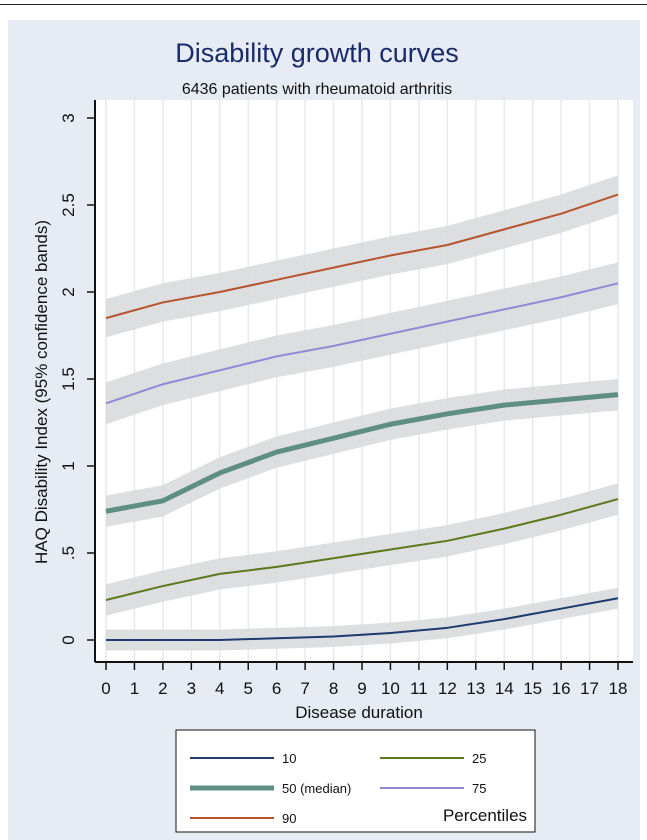 This screenshot has height=840, width=647. I want to click on y-axis-ticks: 0 .5 1 1.5 2 2.5 3, so click(77, 379).